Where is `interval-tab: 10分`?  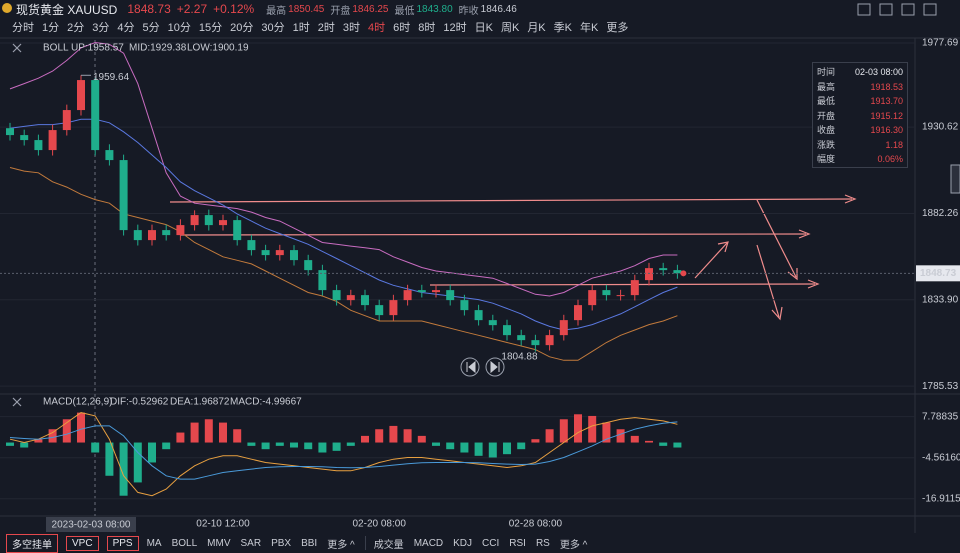
interval-tab: 10分 is located at coordinates (179, 28).